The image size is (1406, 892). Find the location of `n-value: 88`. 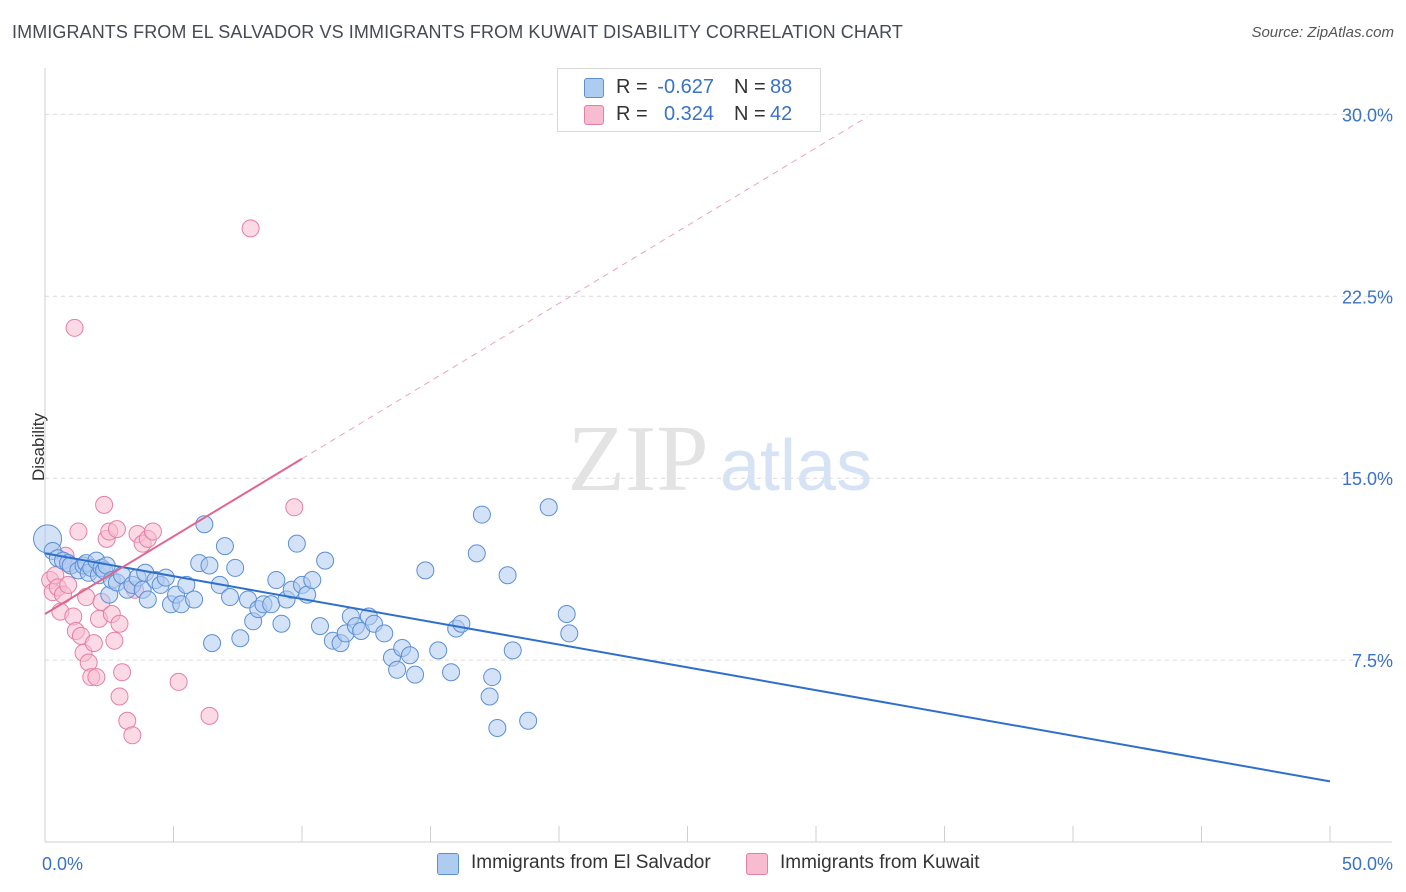

n-value: 88 is located at coordinates (781, 87).